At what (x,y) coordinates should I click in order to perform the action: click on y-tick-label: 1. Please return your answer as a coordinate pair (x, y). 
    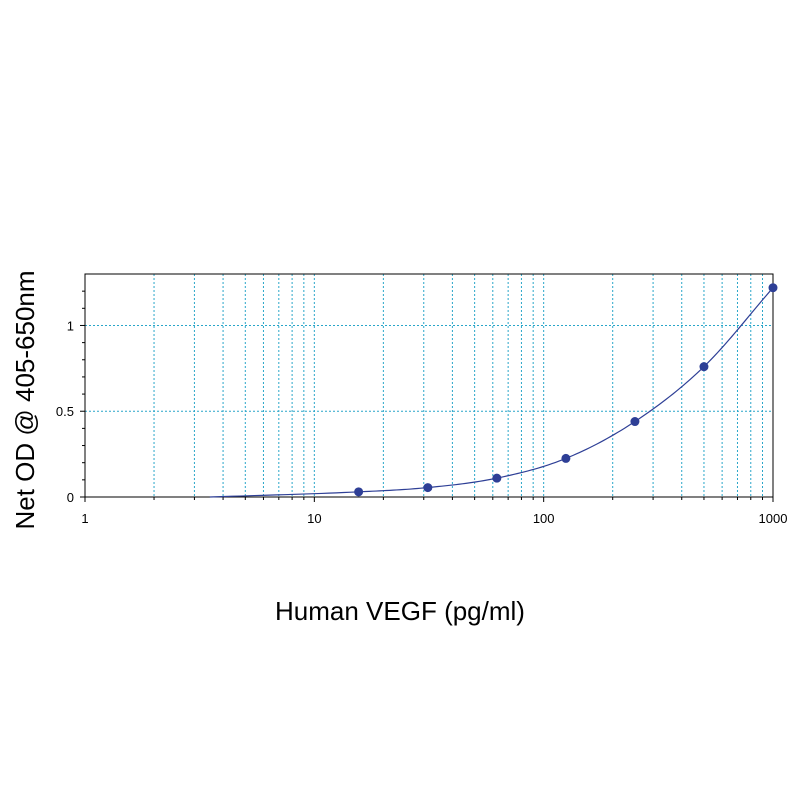
    Looking at the image, I should click on (70, 325).